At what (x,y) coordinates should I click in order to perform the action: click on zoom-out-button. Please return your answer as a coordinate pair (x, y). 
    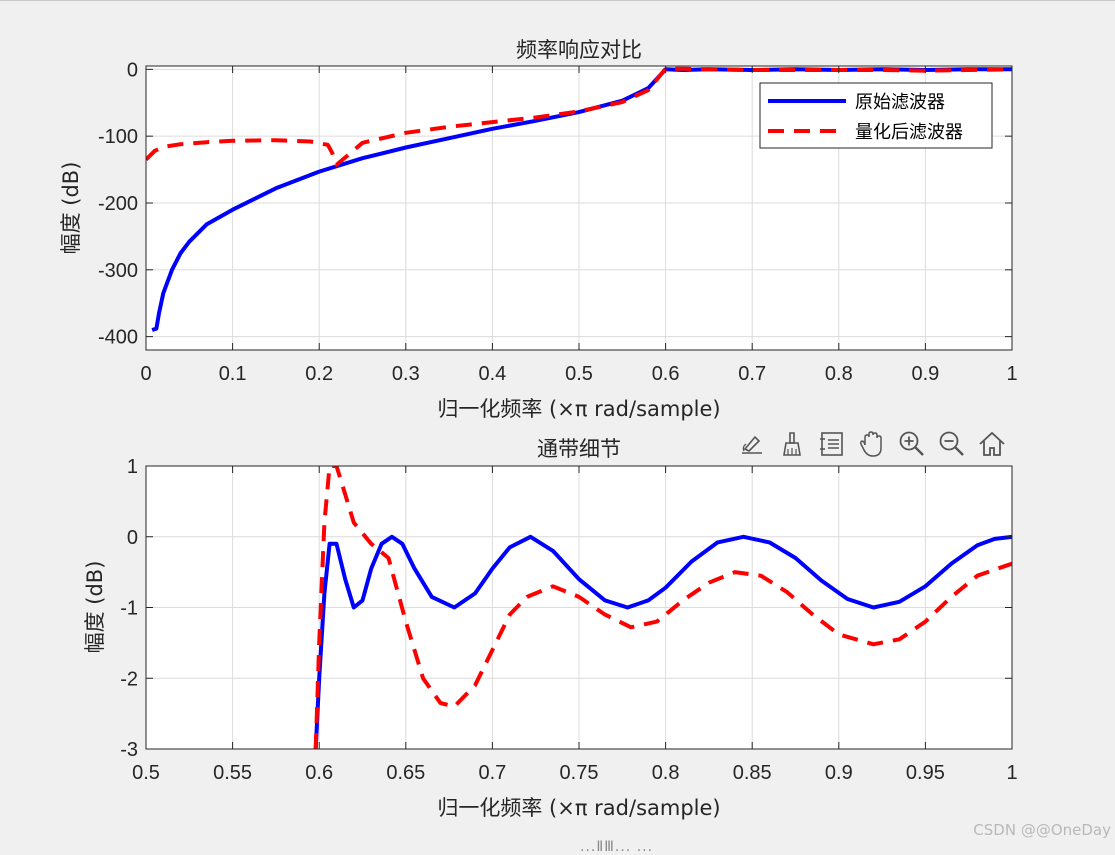
    Looking at the image, I should click on (952, 444).